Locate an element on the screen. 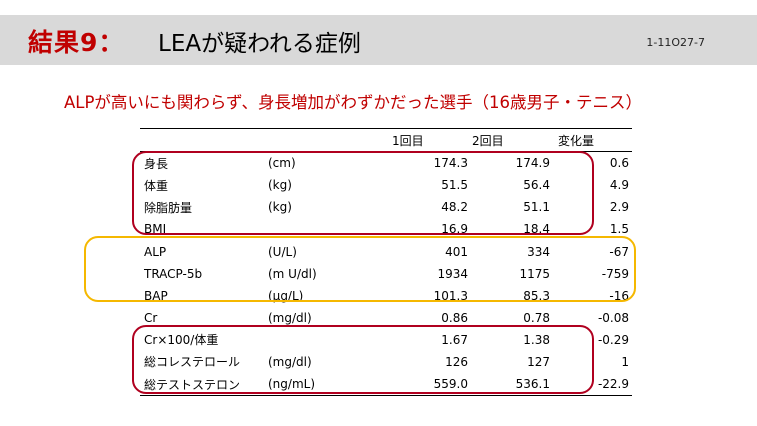  highlight-group-body-composition is located at coordinates (363, 193).